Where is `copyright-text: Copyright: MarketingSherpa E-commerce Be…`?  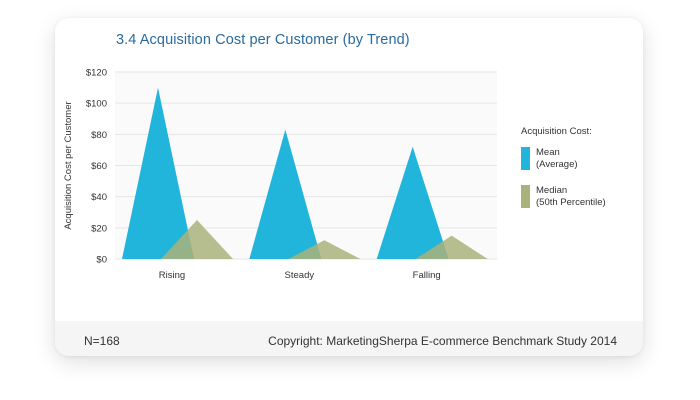 copyright-text: Copyright: MarketingSherpa E-commerce Be… is located at coordinates (442, 341).